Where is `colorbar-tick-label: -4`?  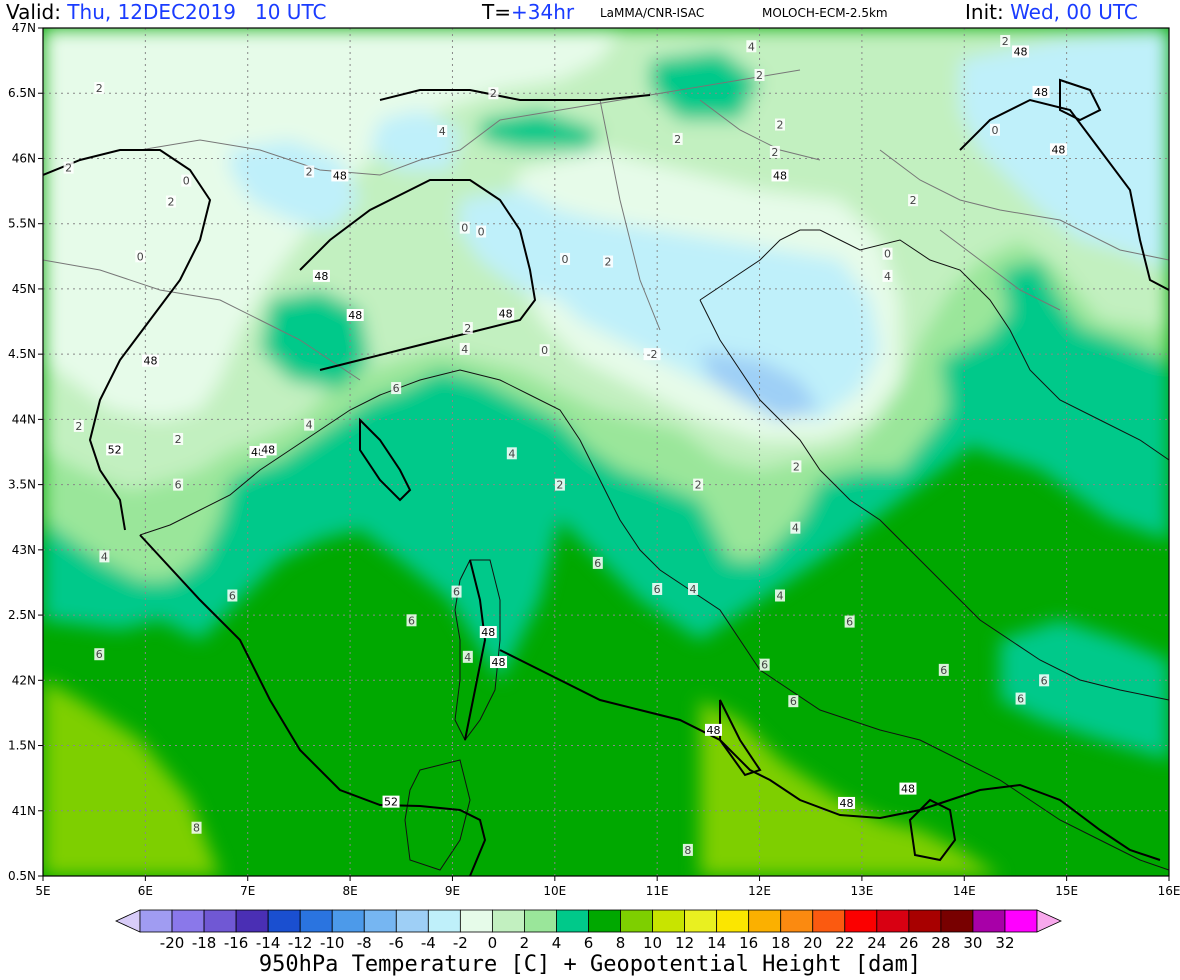
colorbar-tick-label: -4 is located at coordinates (428, 943).